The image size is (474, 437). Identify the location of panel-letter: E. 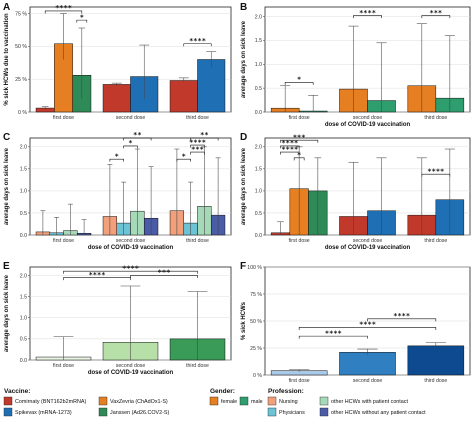
(6, 266).